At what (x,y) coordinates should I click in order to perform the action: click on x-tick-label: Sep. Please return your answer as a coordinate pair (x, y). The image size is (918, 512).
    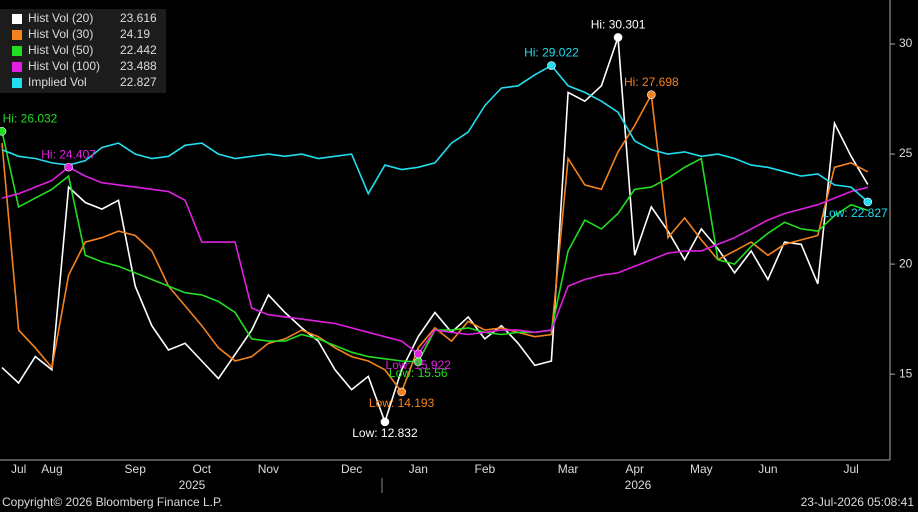
    Looking at the image, I should click on (136, 469).